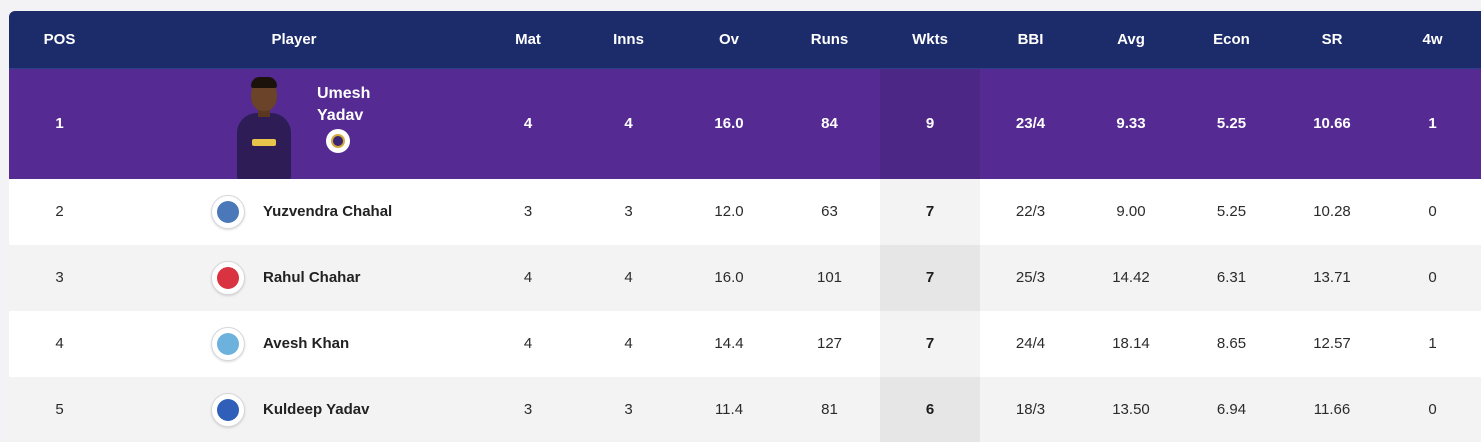 This screenshot has height=442, width=1481. I want to click on rr-team-logo-icon, so click(228, 211).